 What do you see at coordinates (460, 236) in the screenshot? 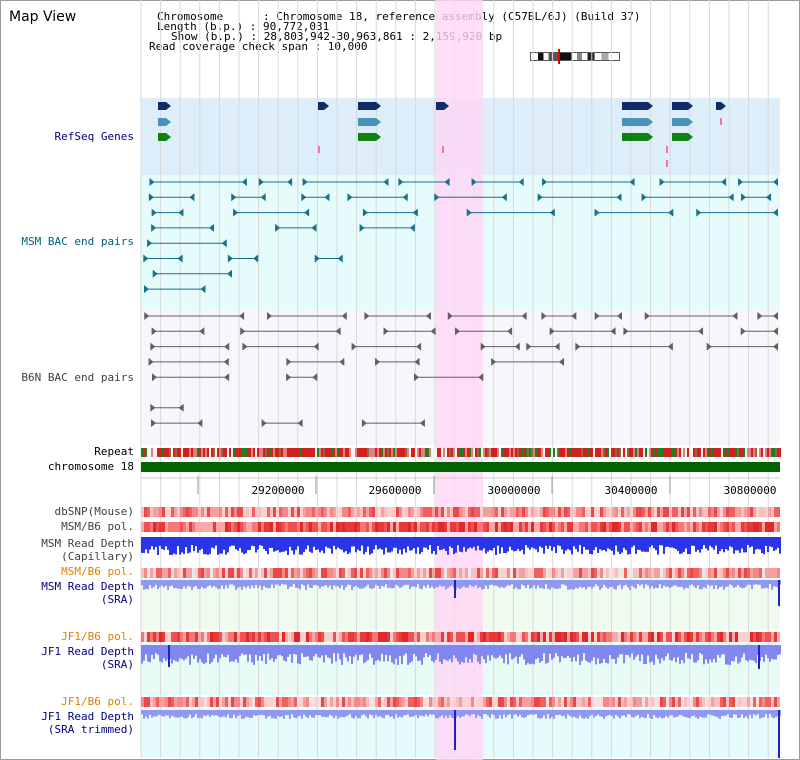
I see `msm-bac-track` at bounding box center [460, 236].